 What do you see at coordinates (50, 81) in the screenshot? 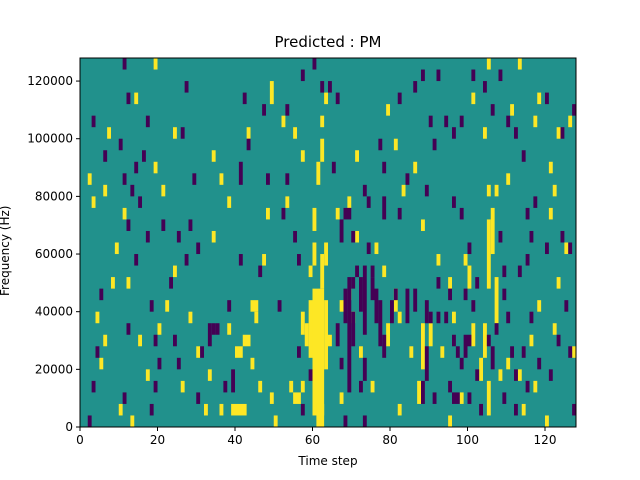
I see `y-tick-label: 120000` at bounding box center [50, 81].